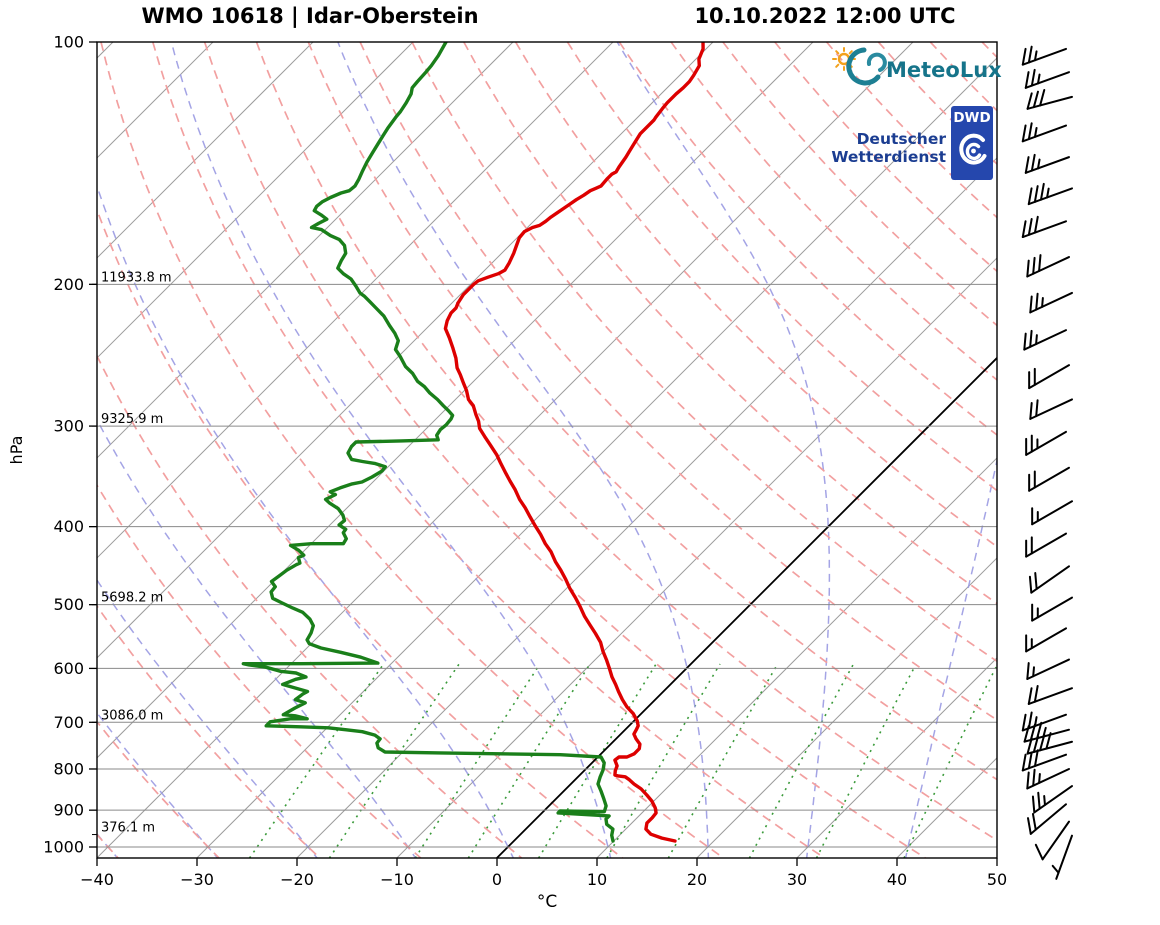  I want to click on meteolux-logo: MeteoLux, so click(917, 66).